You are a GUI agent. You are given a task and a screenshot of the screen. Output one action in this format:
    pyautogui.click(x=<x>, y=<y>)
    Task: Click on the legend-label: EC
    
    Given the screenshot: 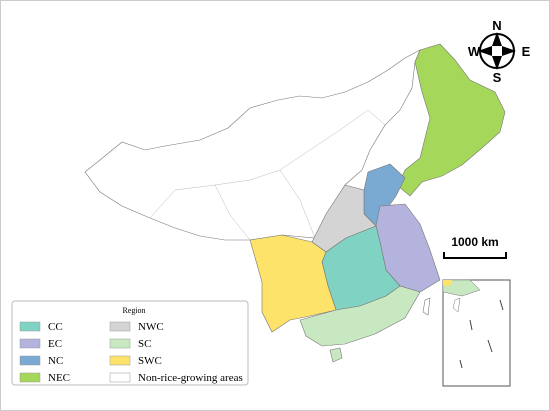 What is the action you would take?
    pyautogui.click(x=55, y=344)
    